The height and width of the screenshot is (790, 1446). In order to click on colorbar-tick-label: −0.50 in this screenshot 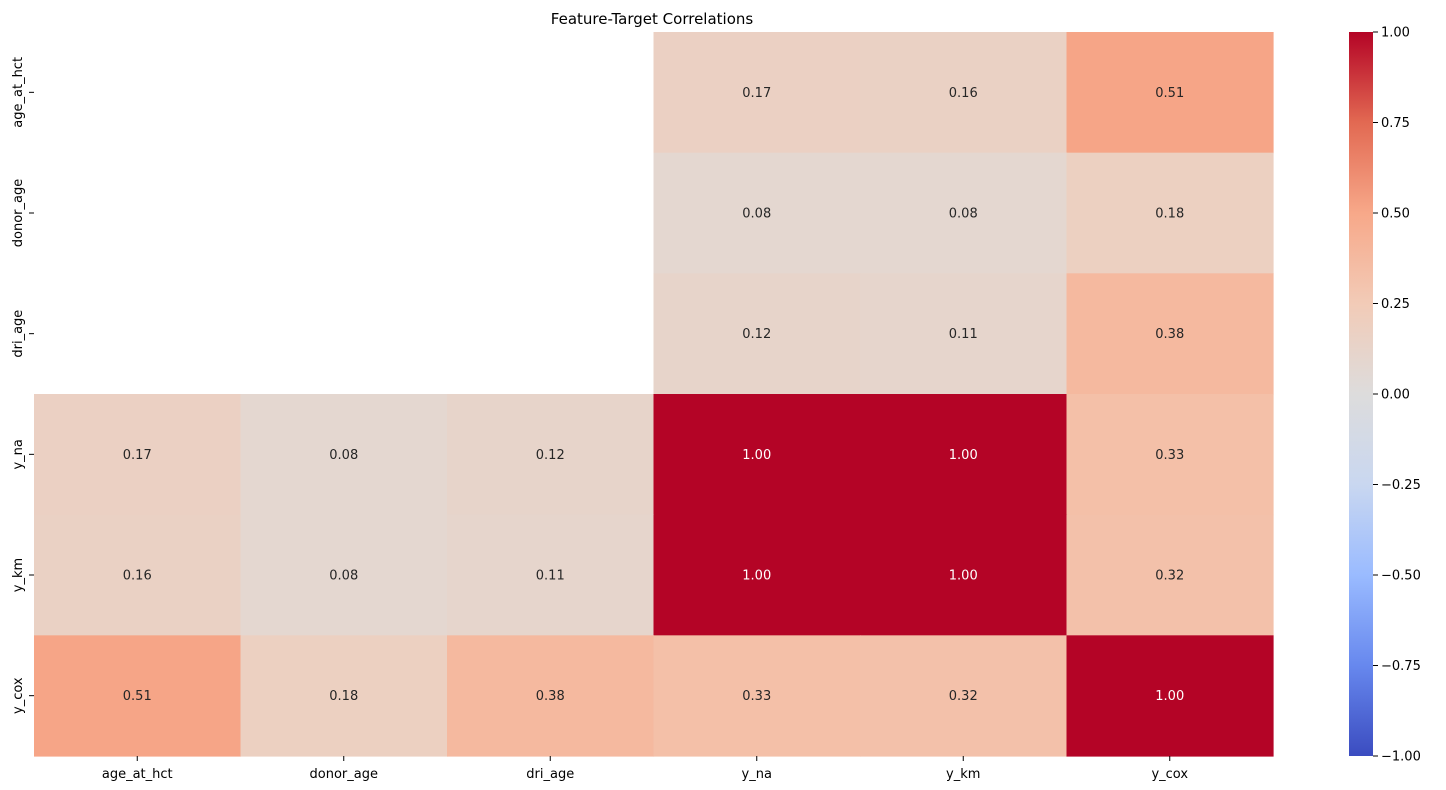, I will do `click(1401, 576)`.